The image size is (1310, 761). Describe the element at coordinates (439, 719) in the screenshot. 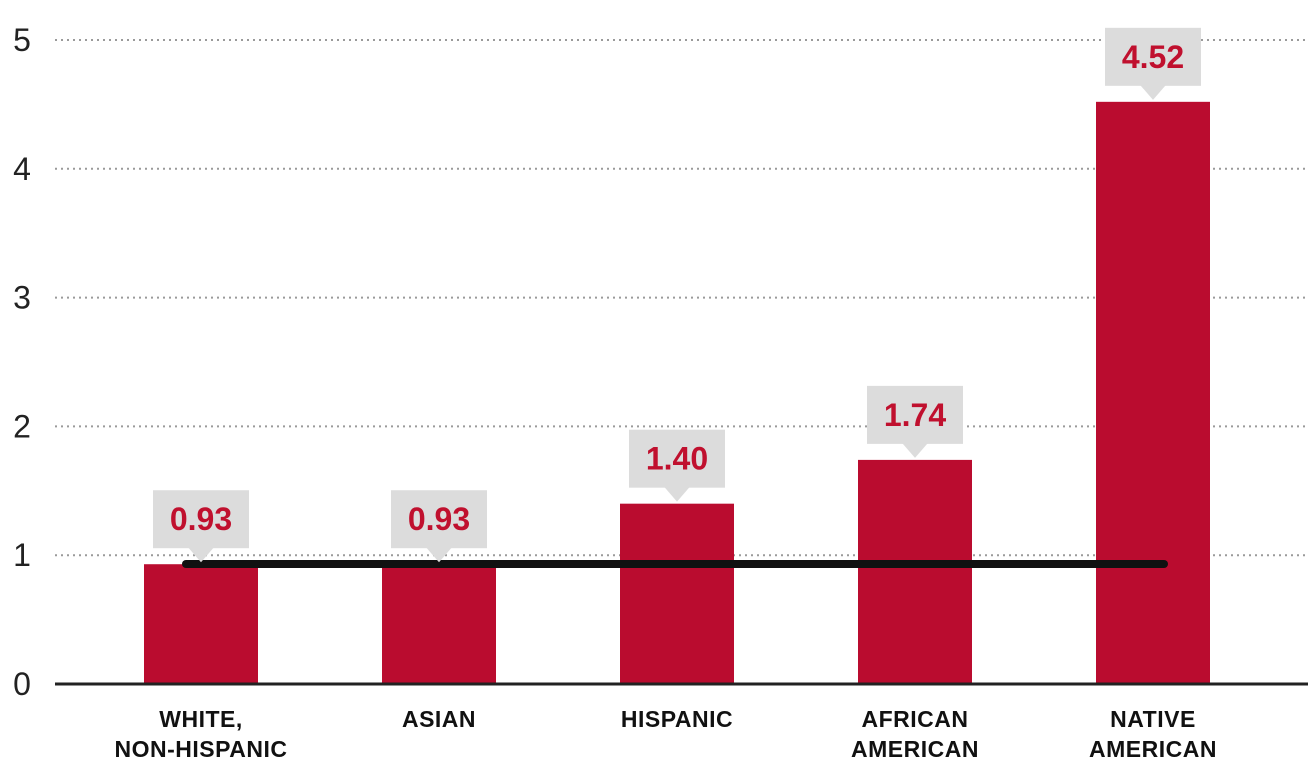

I see `x-category-label: ASIAN` at that location.